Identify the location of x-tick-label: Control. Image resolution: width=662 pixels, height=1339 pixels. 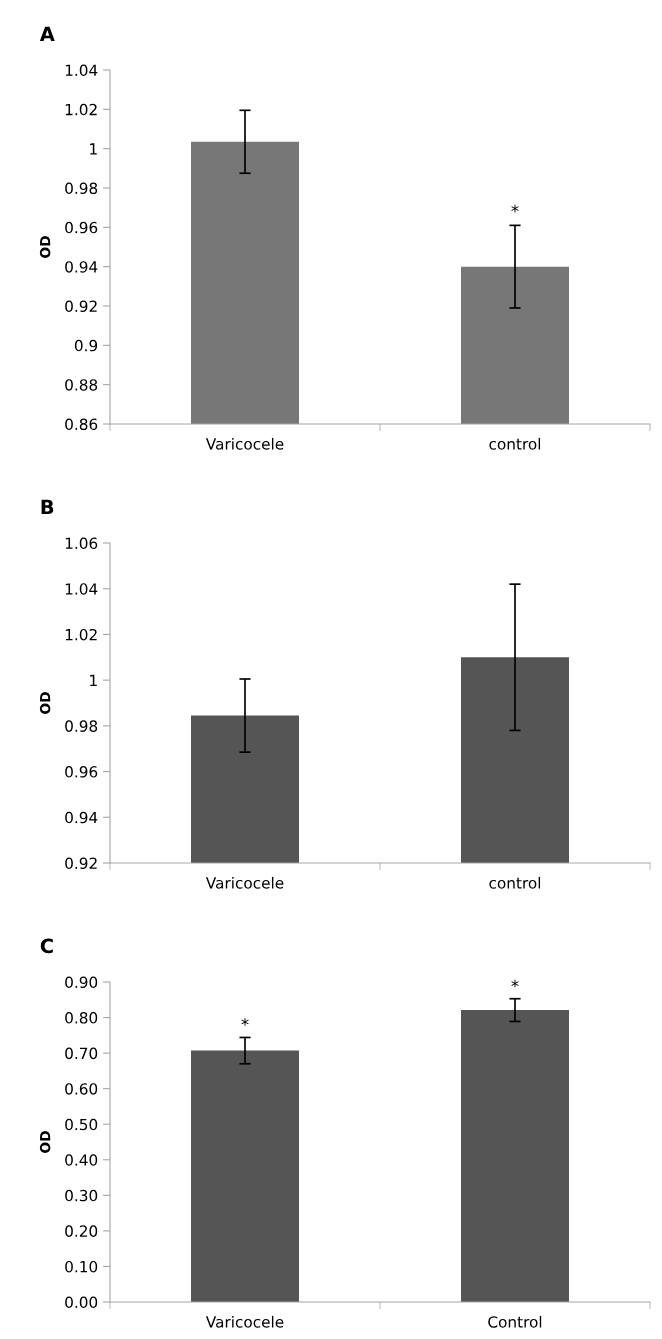
(515, 1321).